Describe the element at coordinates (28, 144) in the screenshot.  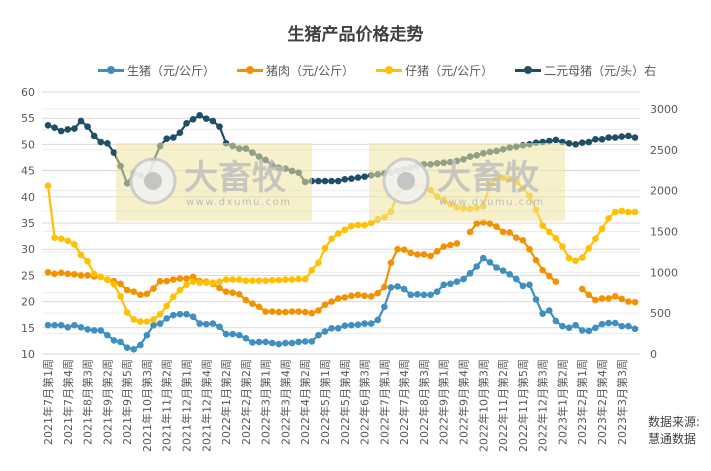
I see `y-left-tick-label: 50` at that location.